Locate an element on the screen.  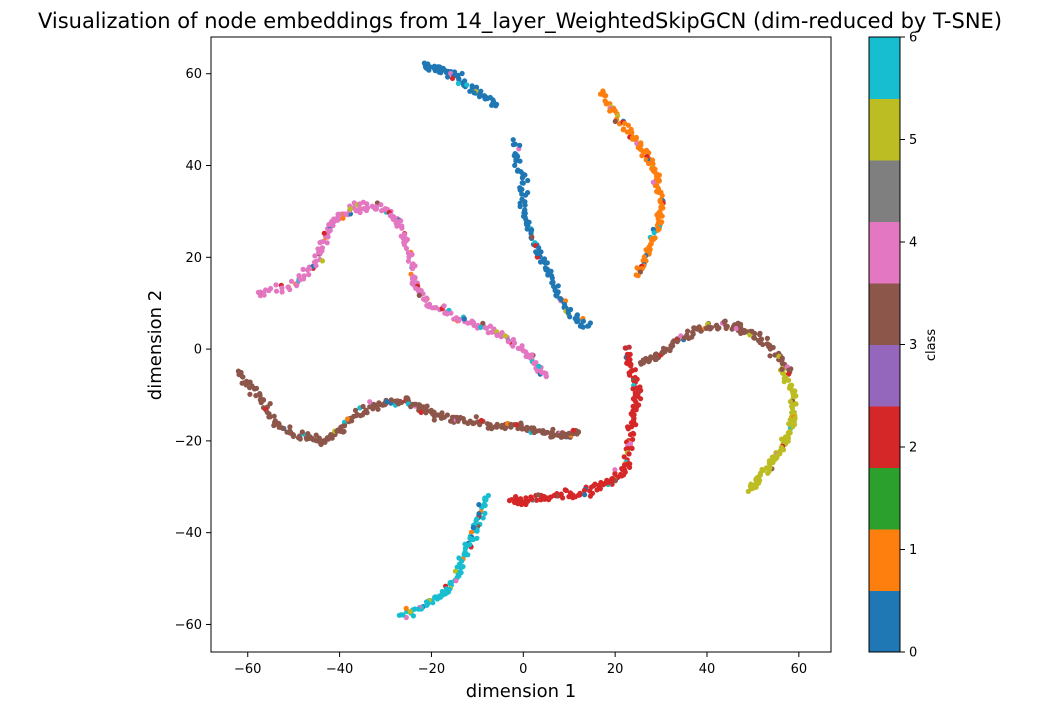
y-axis: −60 −40 −20 0 20 40 60 is located at coordinates (193, 350).